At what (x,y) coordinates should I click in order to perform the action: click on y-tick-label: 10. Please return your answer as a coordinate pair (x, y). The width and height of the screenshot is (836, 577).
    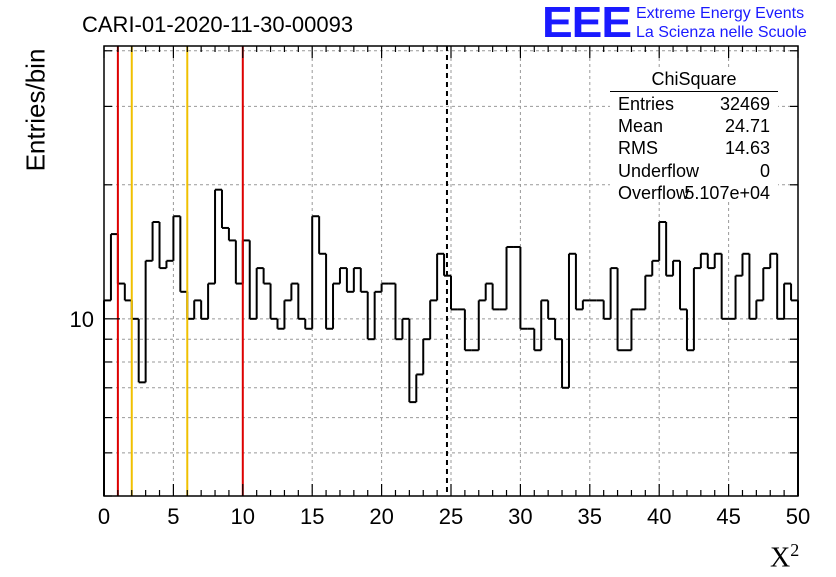
    Looking at the image, I should click on (82, 319).